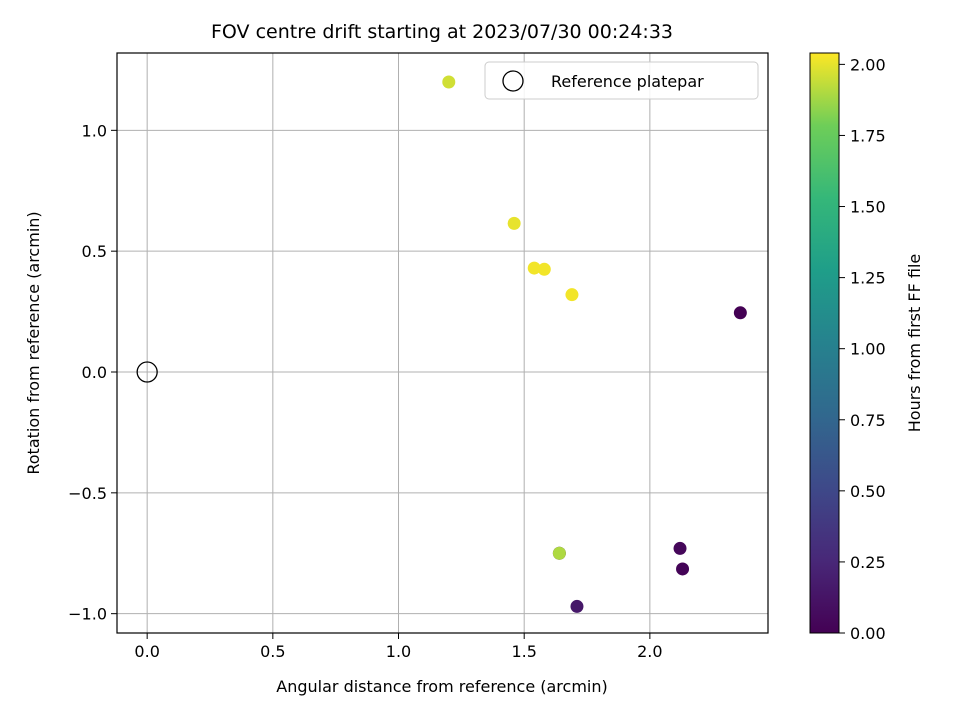 Image resolution: width=960 pixels, height=724 pixels. What do you see at coordinates (94, 130) in the screenshot?
I see `y-tick-label: 1.0` at bounding box center [94, 130].